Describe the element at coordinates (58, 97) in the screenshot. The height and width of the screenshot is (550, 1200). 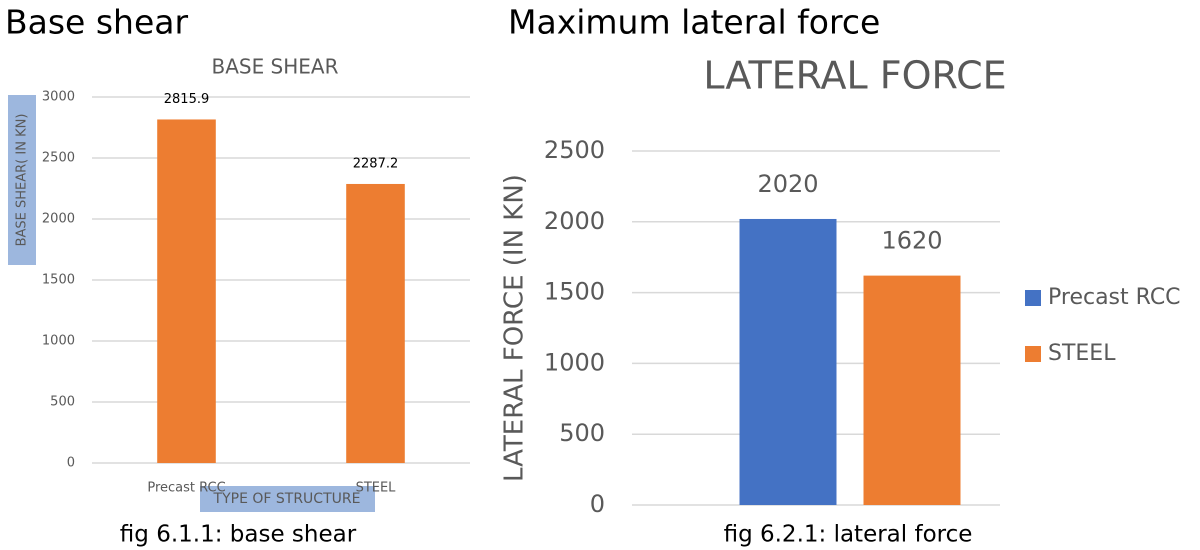
I see `y-tick-label: 3000` at that location.